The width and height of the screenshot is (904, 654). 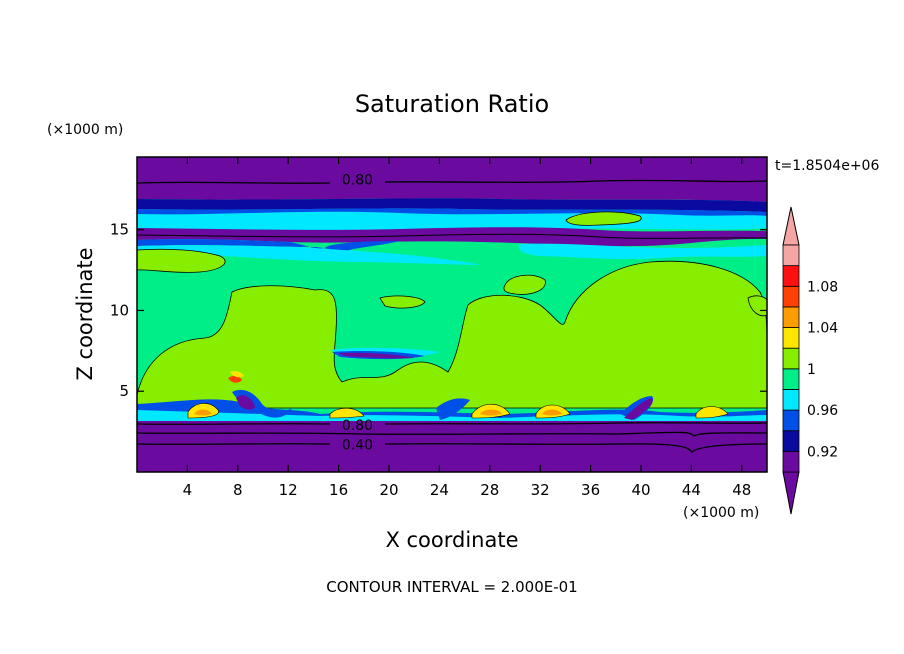 What do you see at coordinates (452, 434) in the screenshot?
I see `contour-line-060-lower` at bounding box center [452, 434].